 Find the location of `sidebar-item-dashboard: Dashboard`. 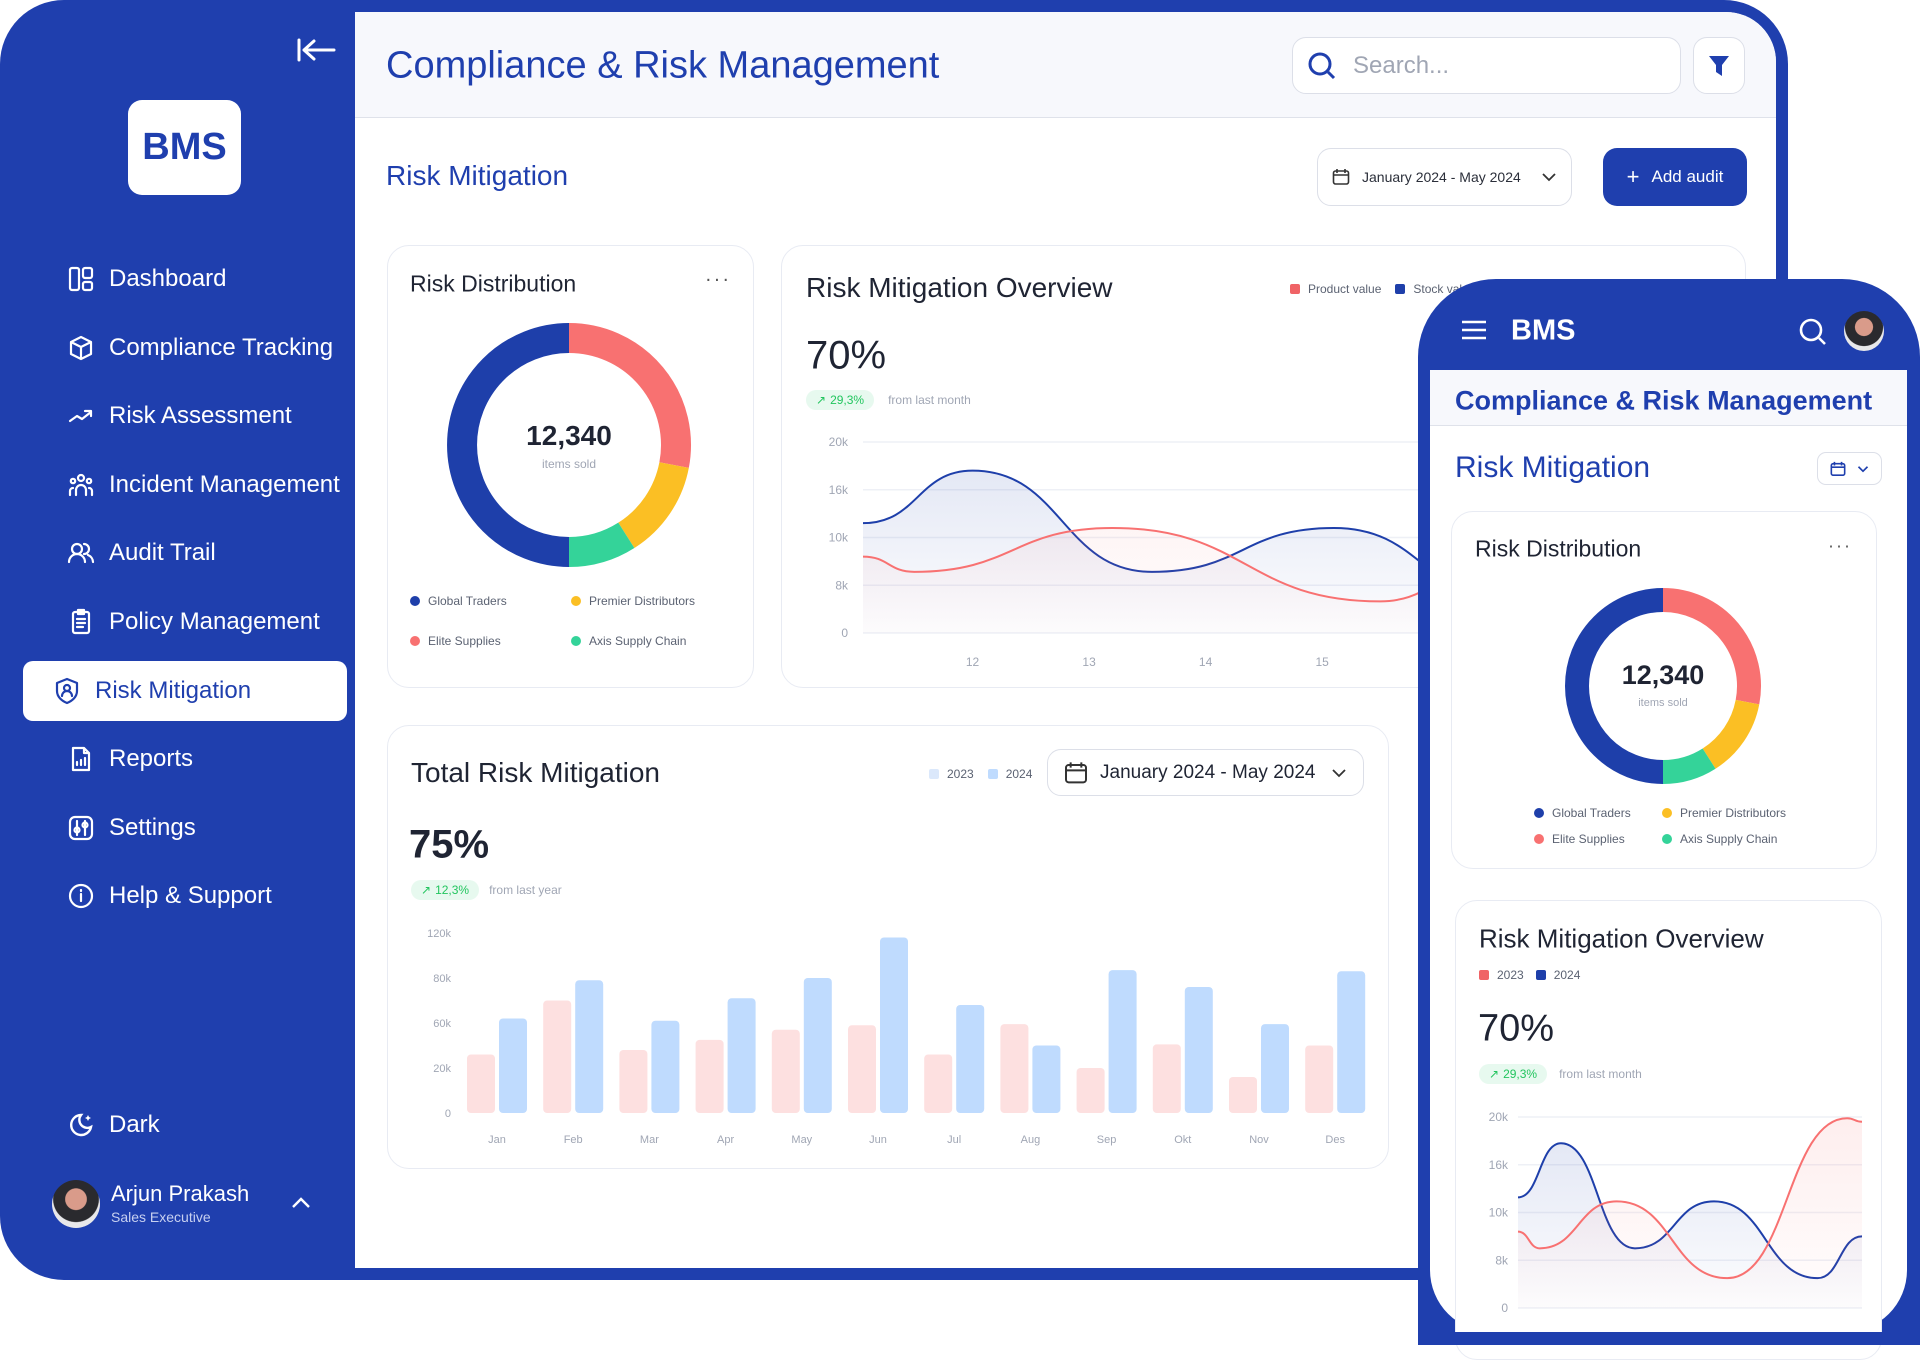

sidebar-item-dashboard: Dashboard is located at coordinates (185, 279).